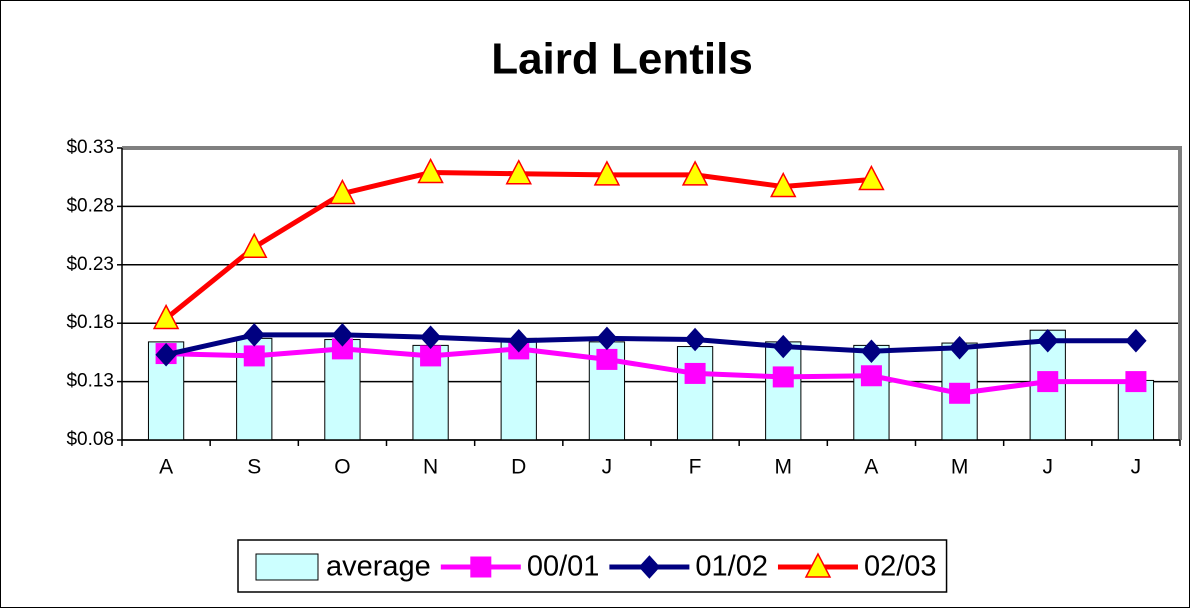 Image resolution: width=1191 pixels, height=609 pixels. What do you see at coordinates (378, 567) in the screenshot?
I see `legend-label: average` at bounding box center [378, 567].